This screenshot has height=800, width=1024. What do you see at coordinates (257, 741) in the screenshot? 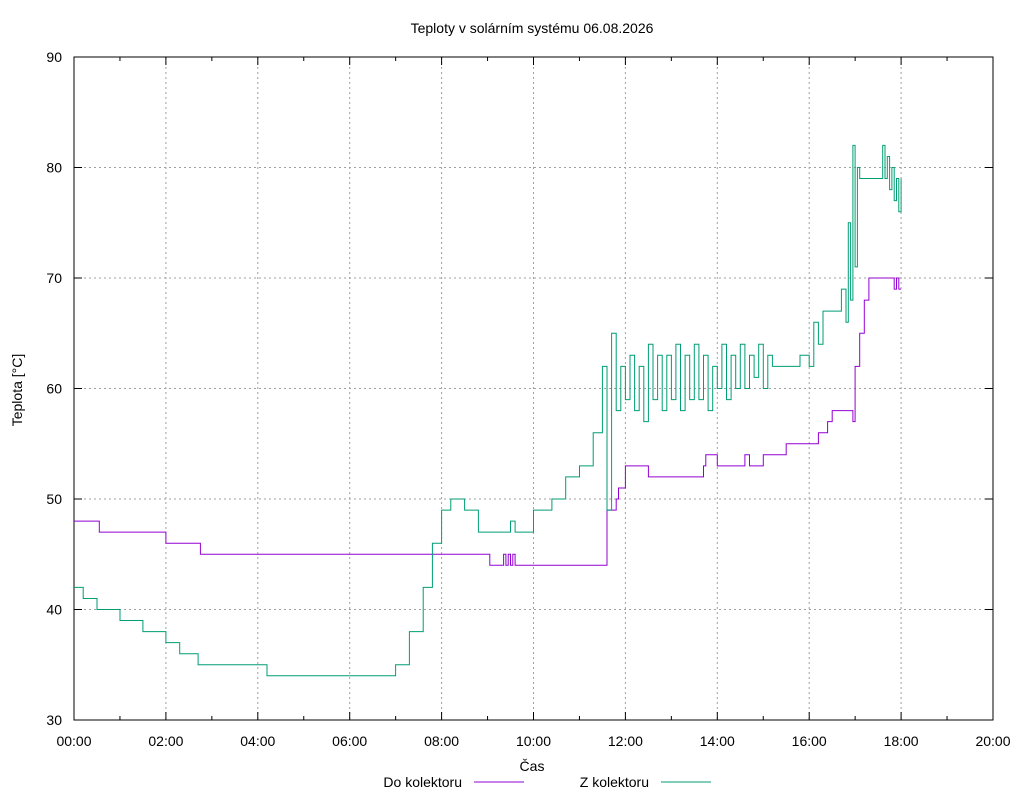
I see `x-tick-label: 04:00` at bounding box center [257, 741].